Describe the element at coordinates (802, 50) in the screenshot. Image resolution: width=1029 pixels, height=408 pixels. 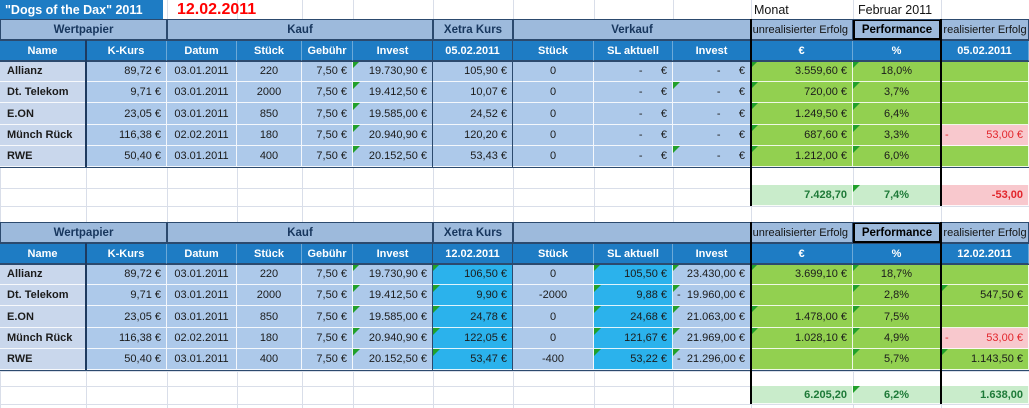
I see `column-header-unrealisiert-eur: €` at that location.